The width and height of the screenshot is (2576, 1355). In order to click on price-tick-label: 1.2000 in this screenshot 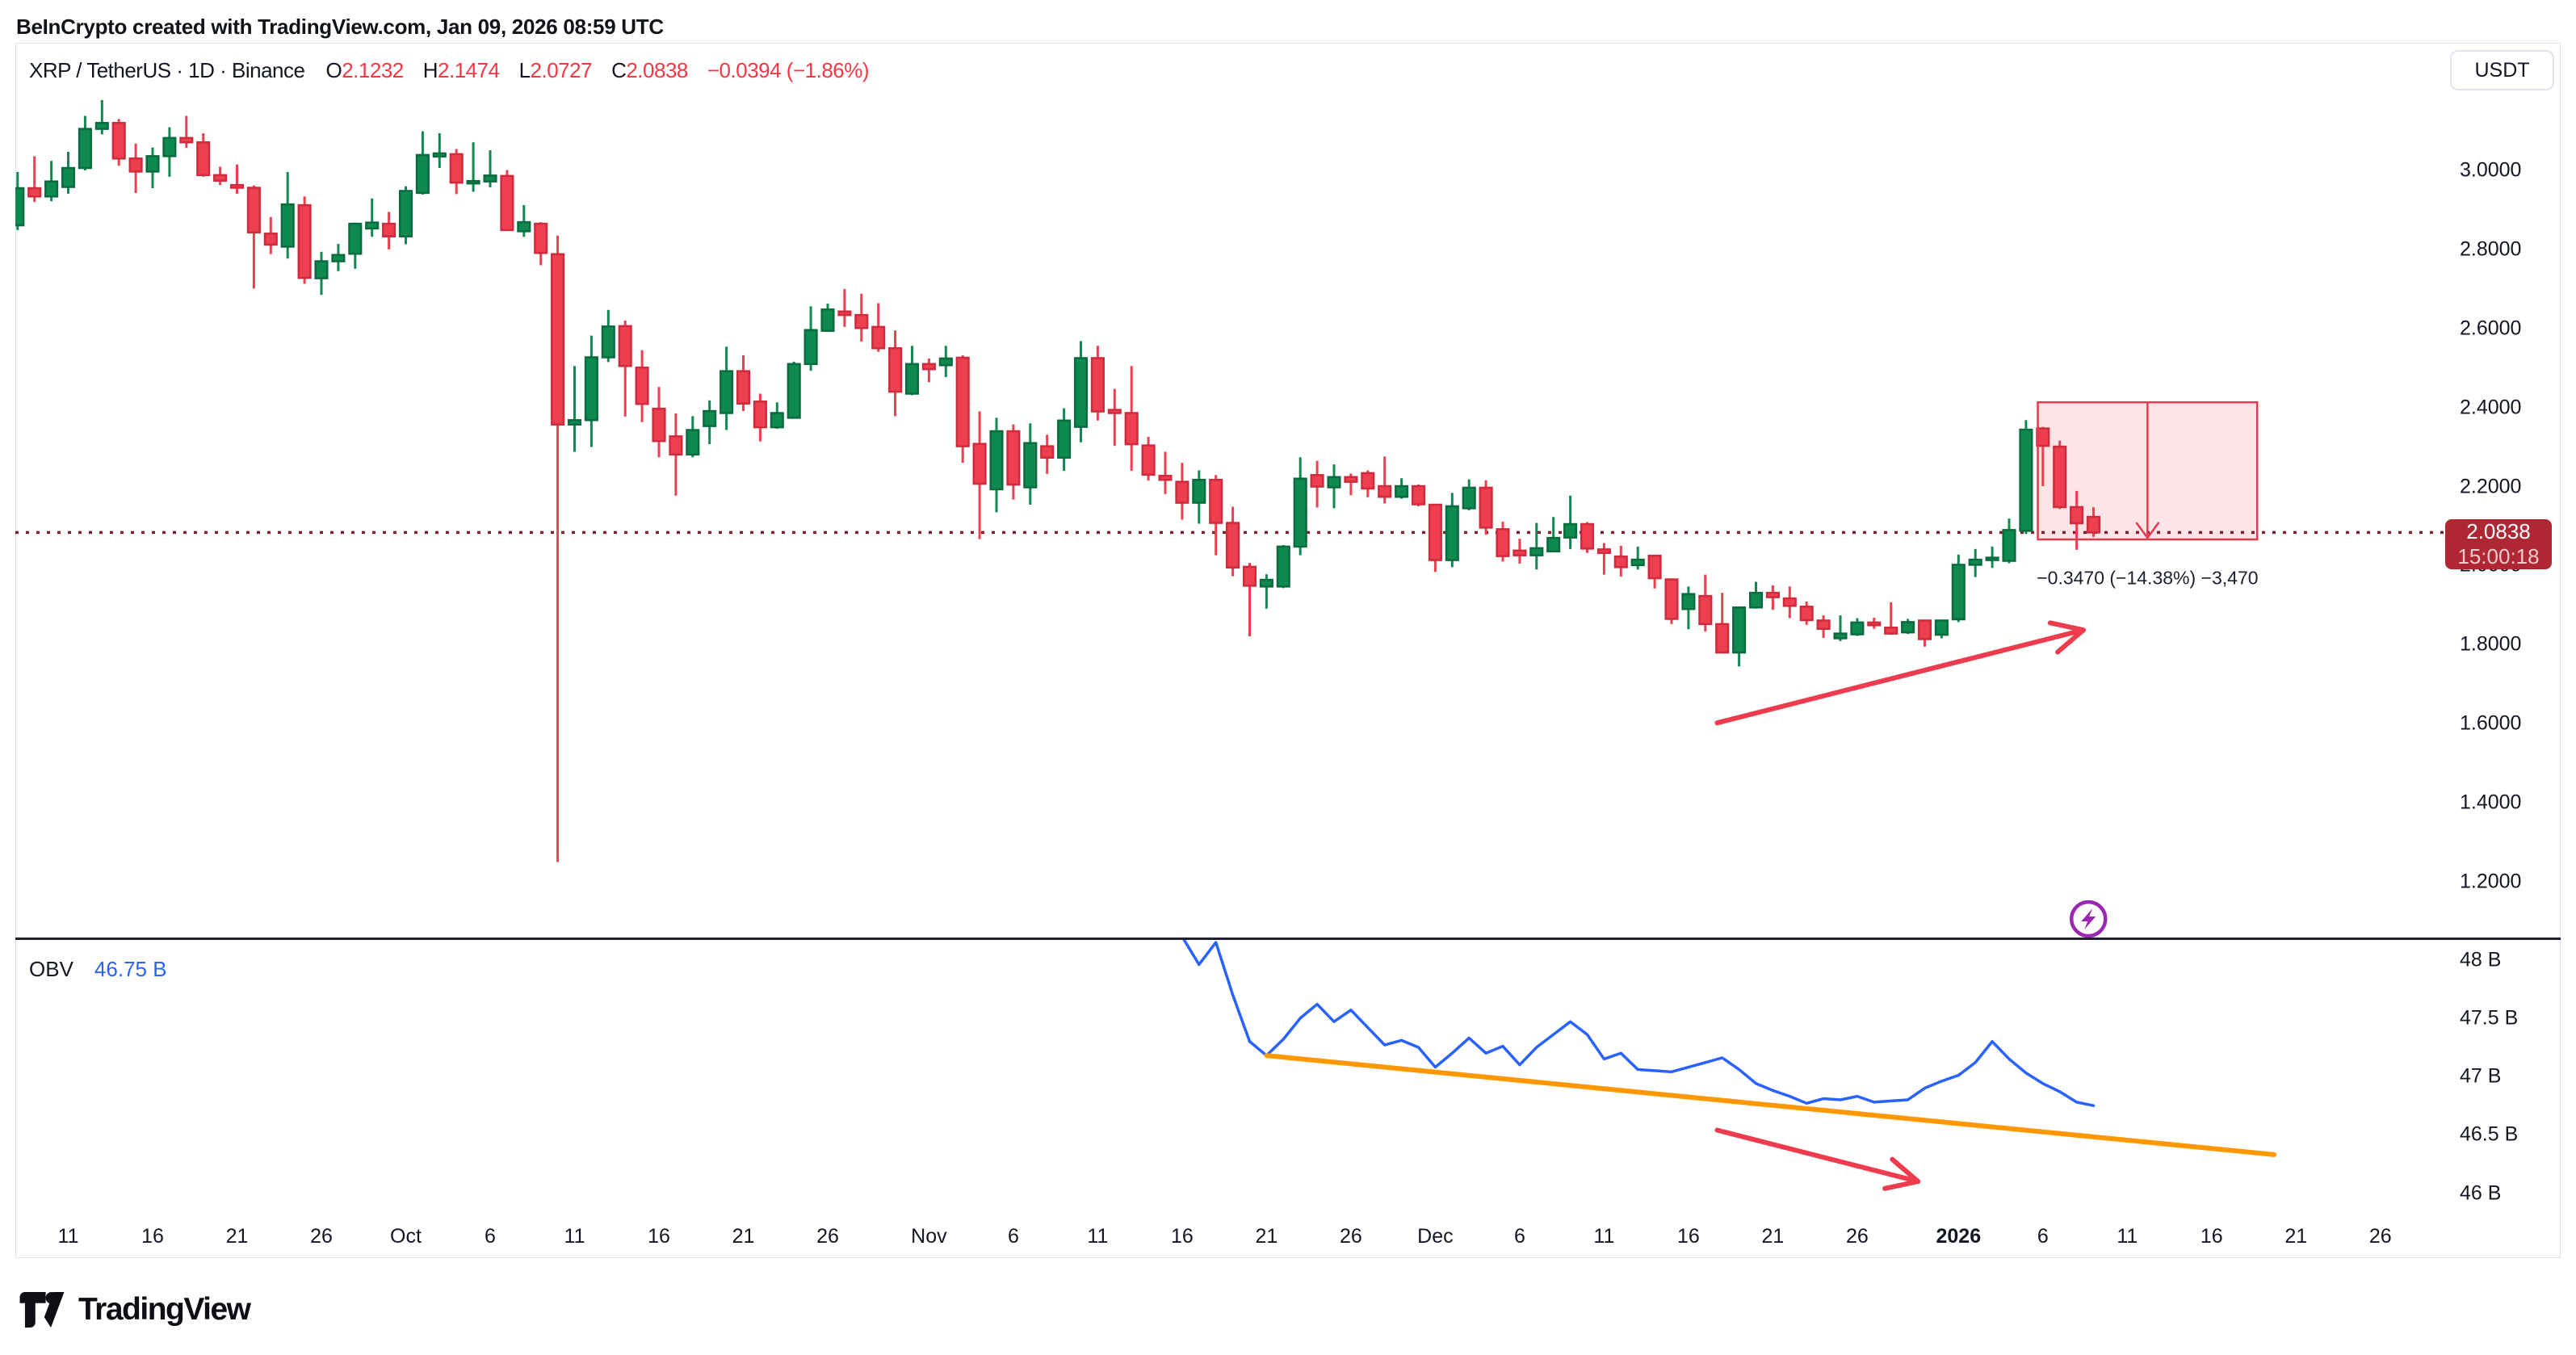, I will do `click(2491, 882)`.